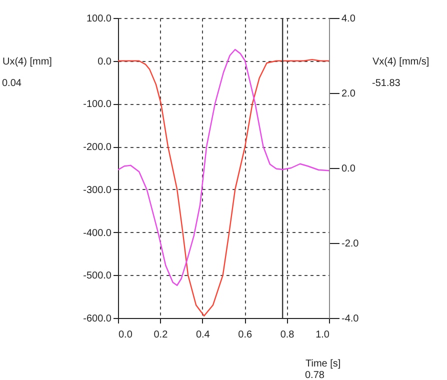 This screenshot has height=380, width=447. Describe the element at coordinates (97, 148) in the screenshot. I see `y-tick-label: -200.0` at that location.